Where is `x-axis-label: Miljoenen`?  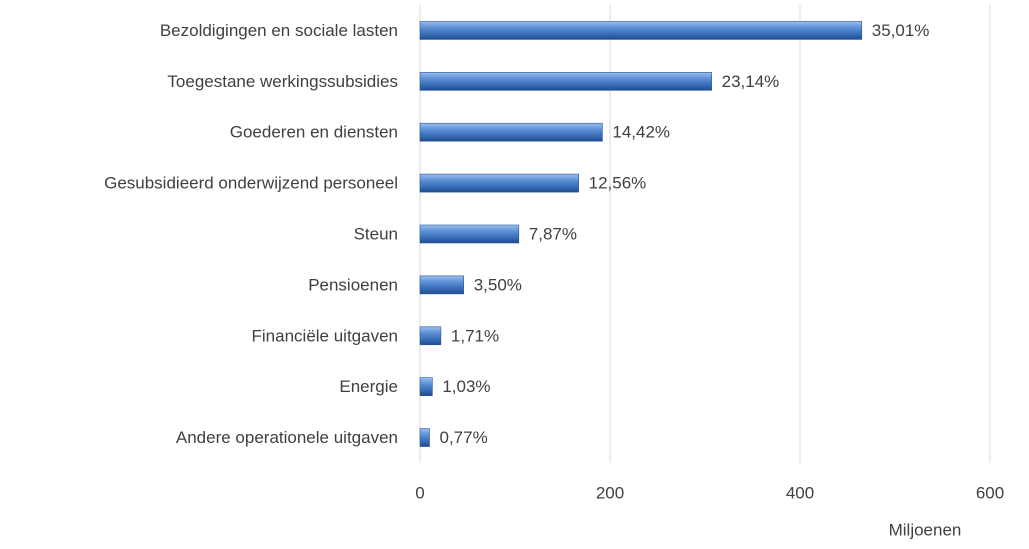 x-axis-label: Miljoenen is located at coordinates (925, 529).